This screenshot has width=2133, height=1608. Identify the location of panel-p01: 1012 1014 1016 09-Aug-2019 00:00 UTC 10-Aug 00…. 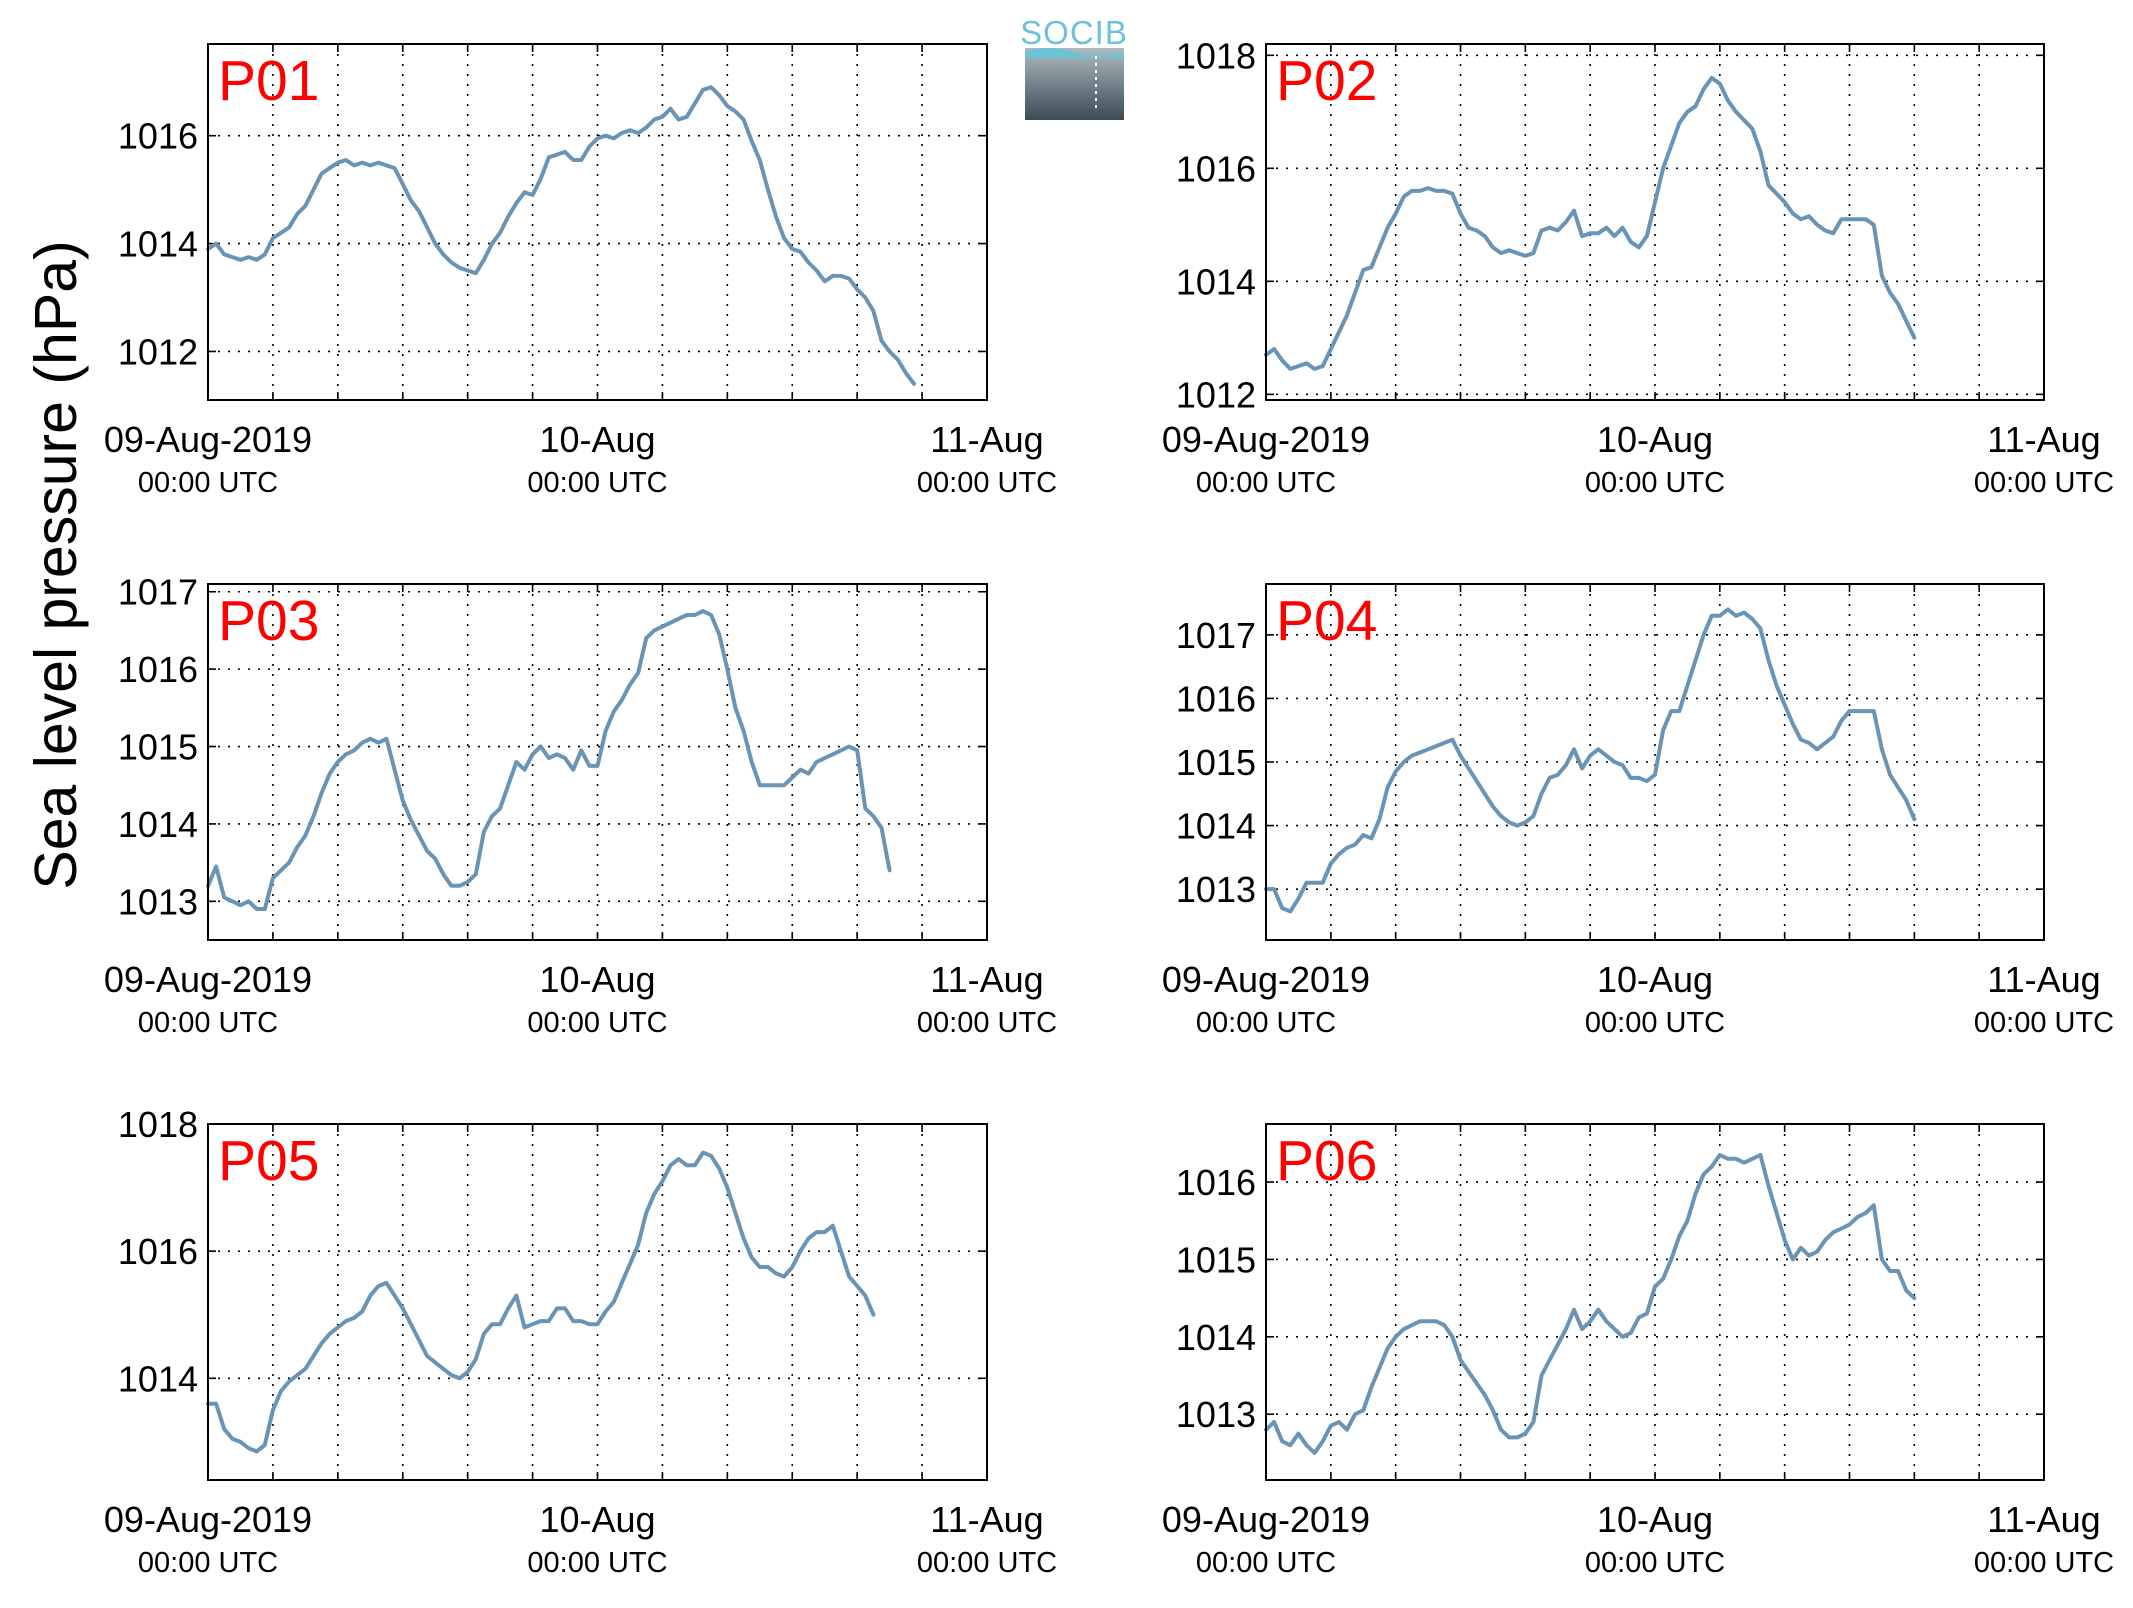
(580, 271).